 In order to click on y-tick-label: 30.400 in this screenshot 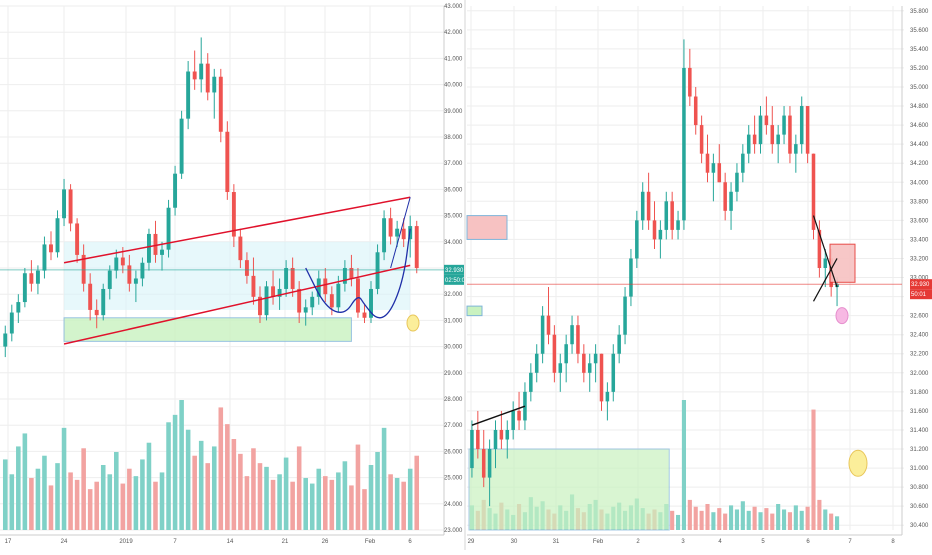, I will do `click(919, 526)`.